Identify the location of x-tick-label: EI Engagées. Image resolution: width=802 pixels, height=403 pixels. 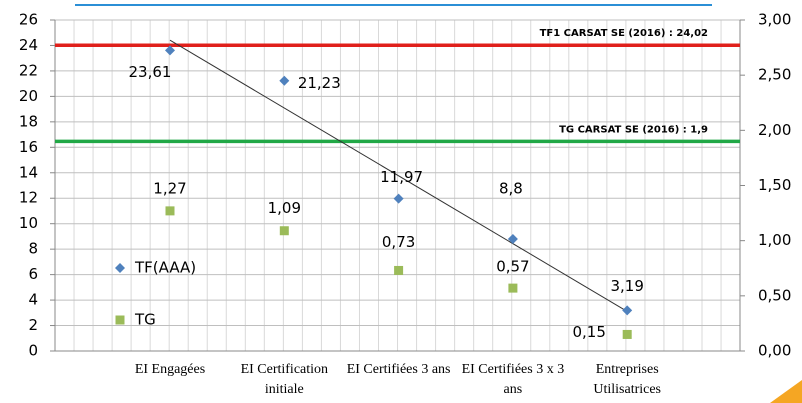
(170, 369).